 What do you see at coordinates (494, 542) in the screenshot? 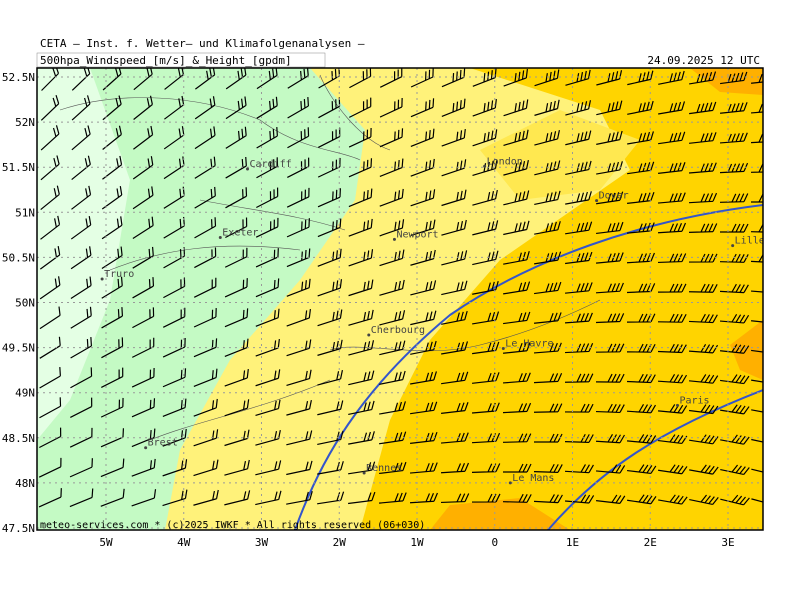
I see `lon-label: 0` at bounding box center [494, 542].